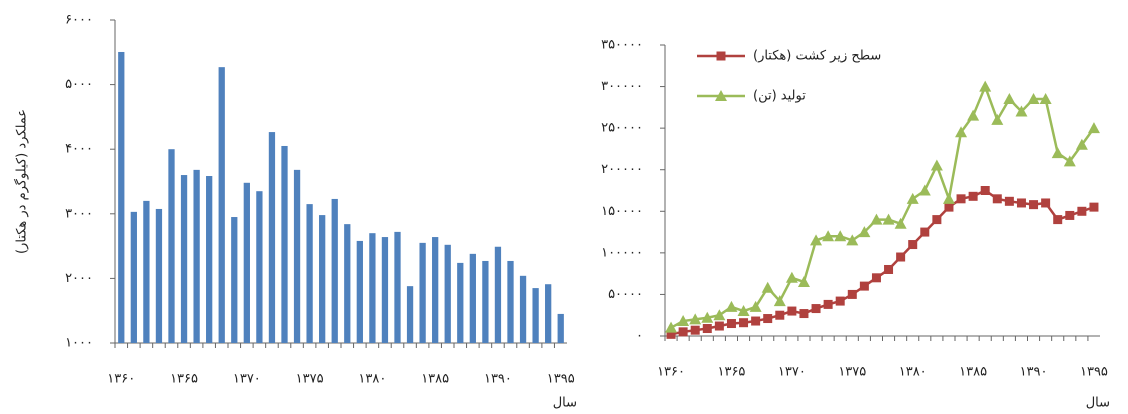 This screenshot has height=414, width=1128. What do you see at coordinates (22, 181) in the screenshot?
I see `y-axis-label: عملکرد (کیلوگرم در هکتار)` at bounding box center [22, 181].